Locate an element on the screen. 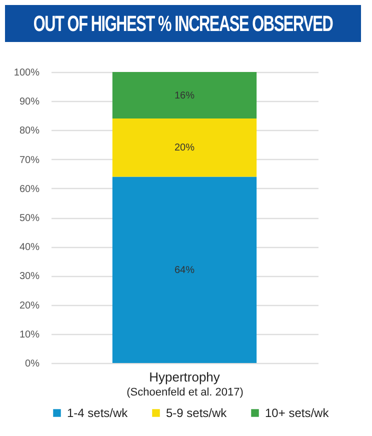 This screenshot has height=436, width=372. x-axis-title: (Schoenfeld et al. 2017) is located at coordinates (185, 392).